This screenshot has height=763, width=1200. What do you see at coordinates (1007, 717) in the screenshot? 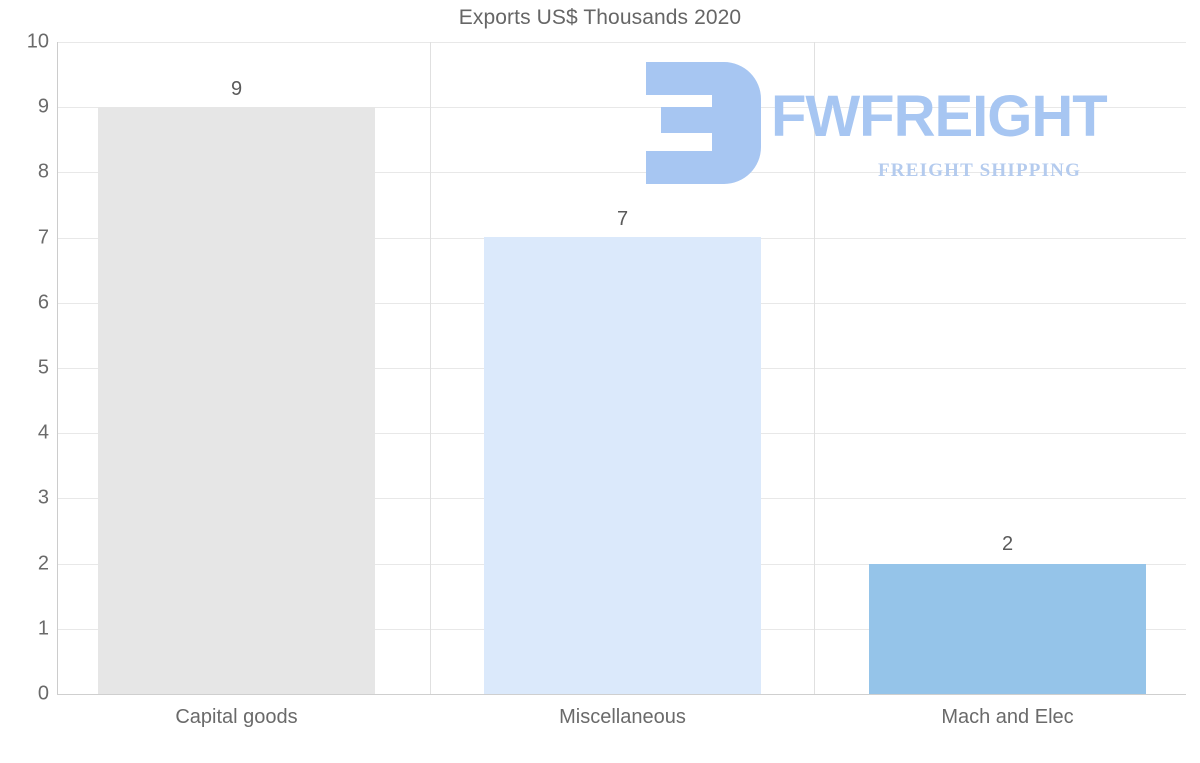
I see `x-tick-label-mach-and-elec: Mach and Elec` at bounding box center [1007, 717].